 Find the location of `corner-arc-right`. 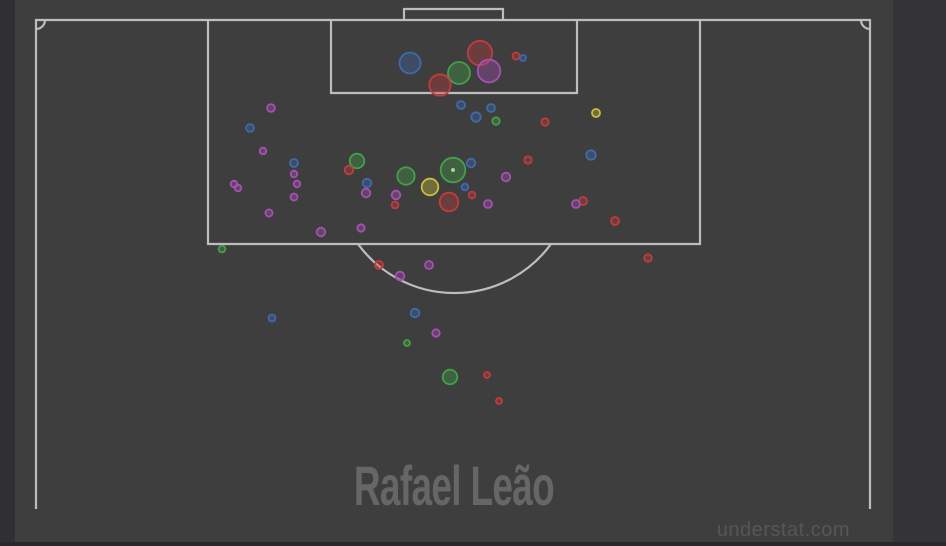

corner-arc-right is located at coordinates (865, 25).